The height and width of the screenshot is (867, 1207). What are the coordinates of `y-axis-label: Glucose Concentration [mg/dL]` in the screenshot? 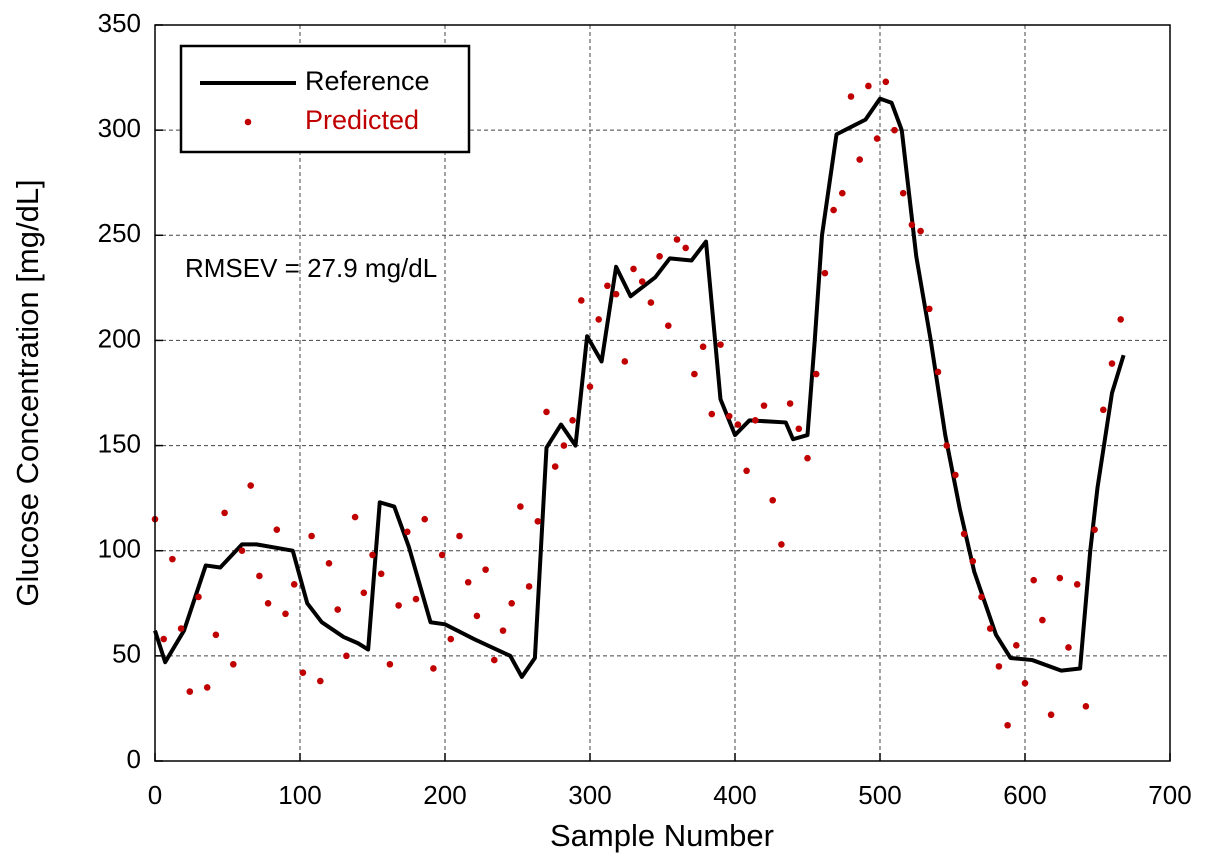 It's located at (27, 392).